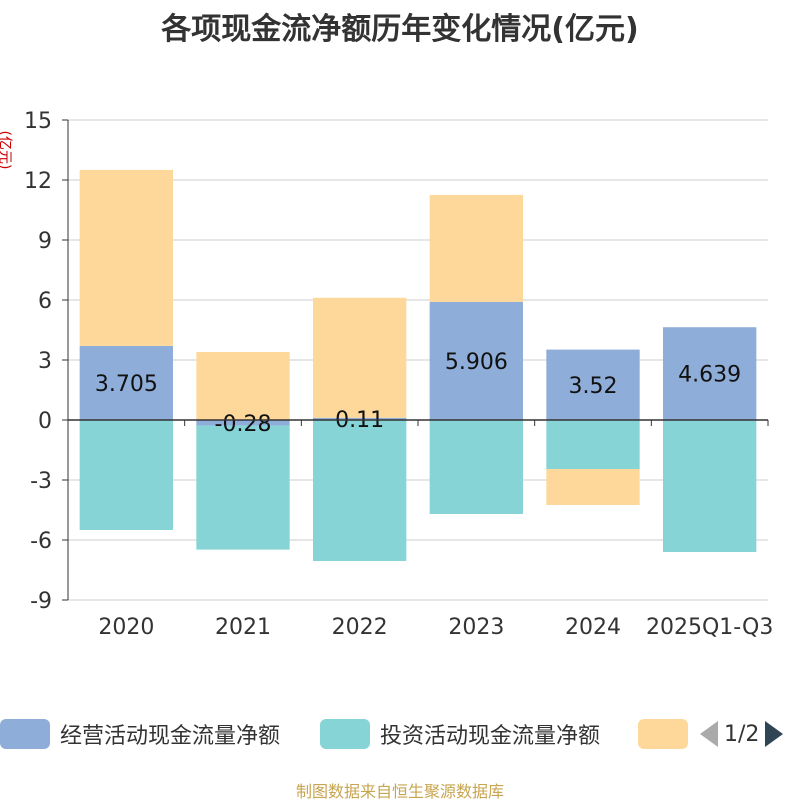  I want to click on bar-series0-2025Q1-Q3, so click(710, 373).